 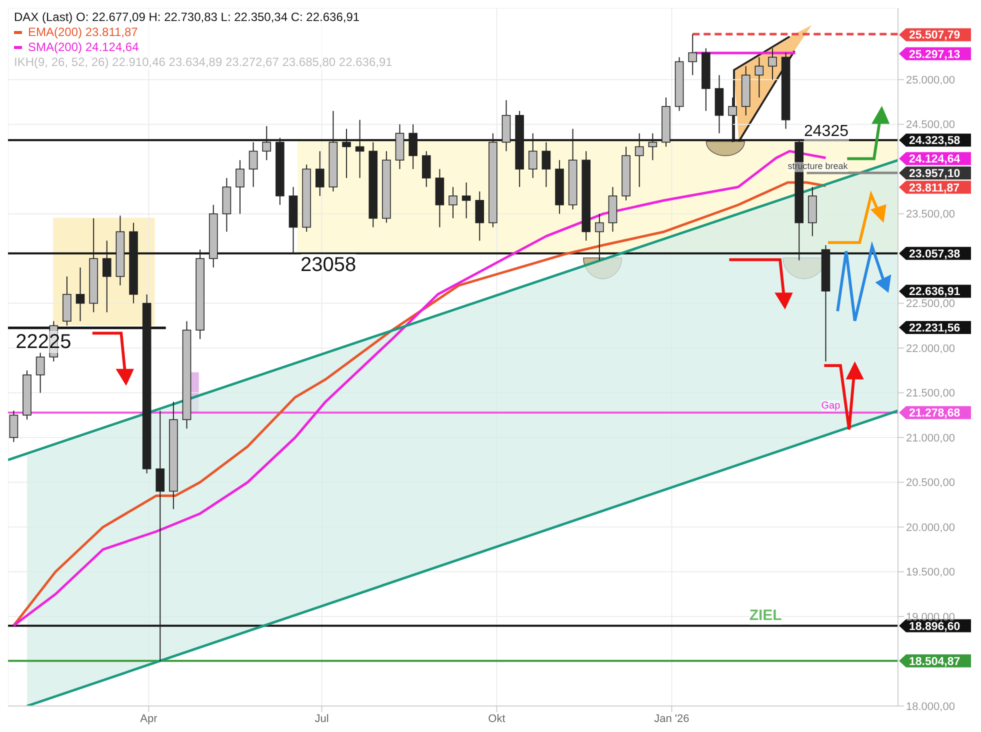 What do you see at coordinates (930, 80) in the screenshot?
I see `y-tick-label: 25.000,00` at bounding box center [930, 80].